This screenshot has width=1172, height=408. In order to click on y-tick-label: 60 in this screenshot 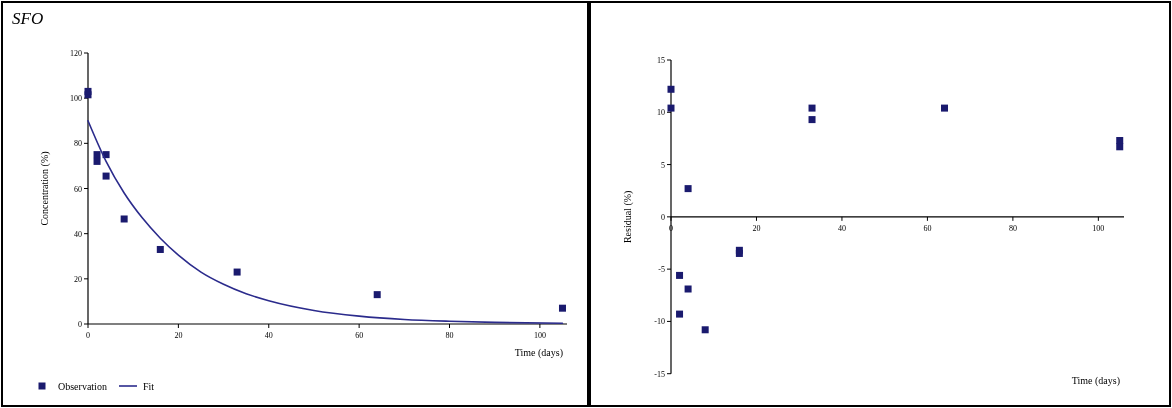, I will do `click(78, 189)`.